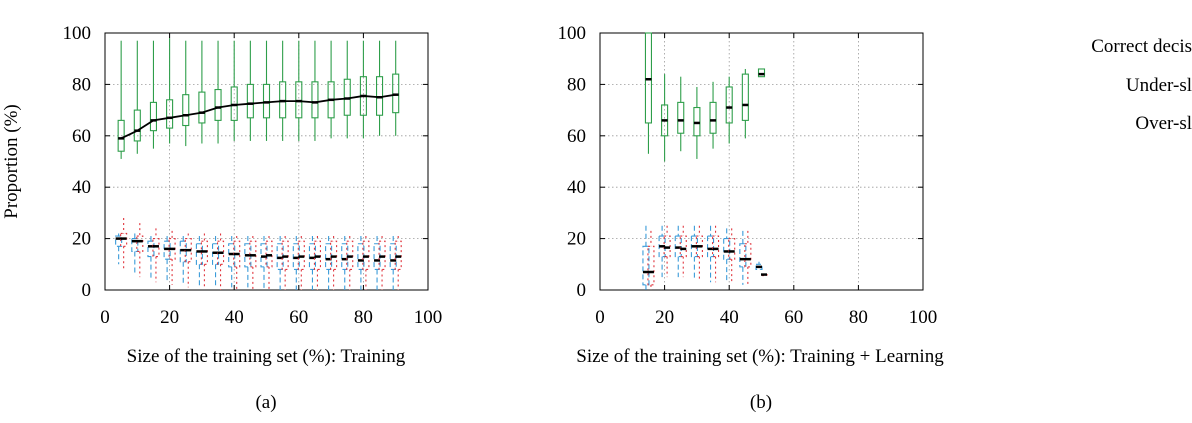  Describe the element at coordinates (1163, 123) in the screenshot. I see `legend-entry: Over-sl` at that location.